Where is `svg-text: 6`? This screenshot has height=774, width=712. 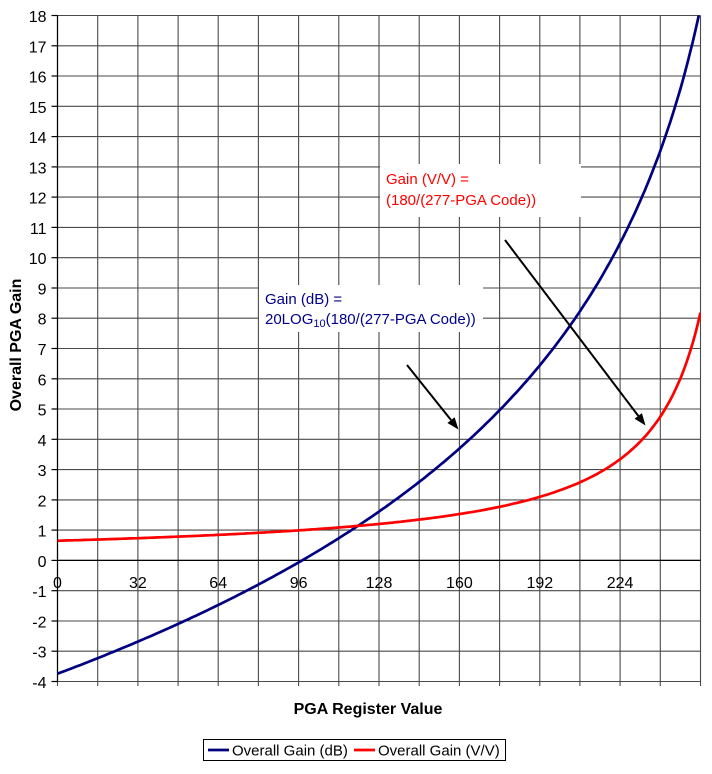
svg-text: 6 is located at coordinates (42, 380).